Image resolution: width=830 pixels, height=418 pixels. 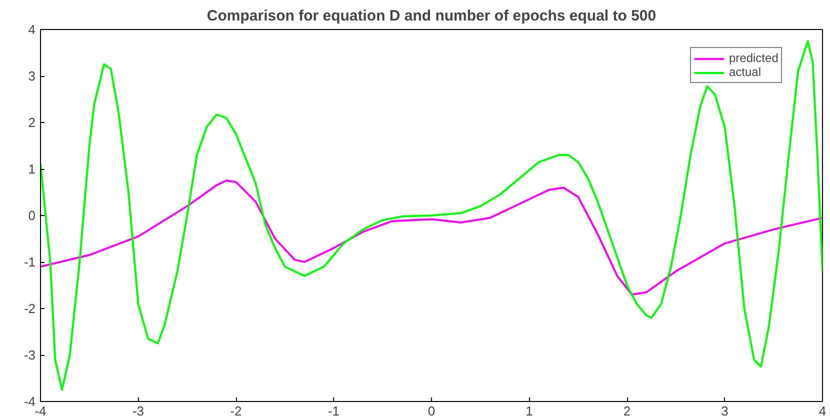 I want to click on x-tick-label: -3, so click(x=138, y=411).